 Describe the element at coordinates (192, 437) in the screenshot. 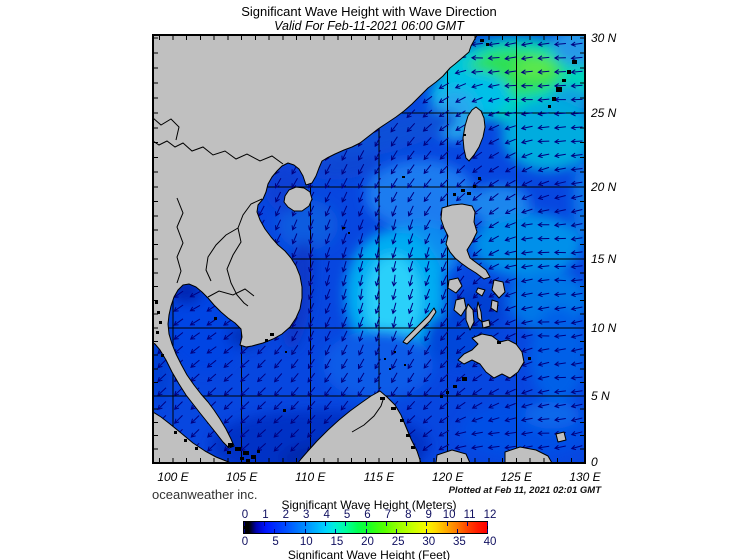

I see `sumatra-island` at that location.